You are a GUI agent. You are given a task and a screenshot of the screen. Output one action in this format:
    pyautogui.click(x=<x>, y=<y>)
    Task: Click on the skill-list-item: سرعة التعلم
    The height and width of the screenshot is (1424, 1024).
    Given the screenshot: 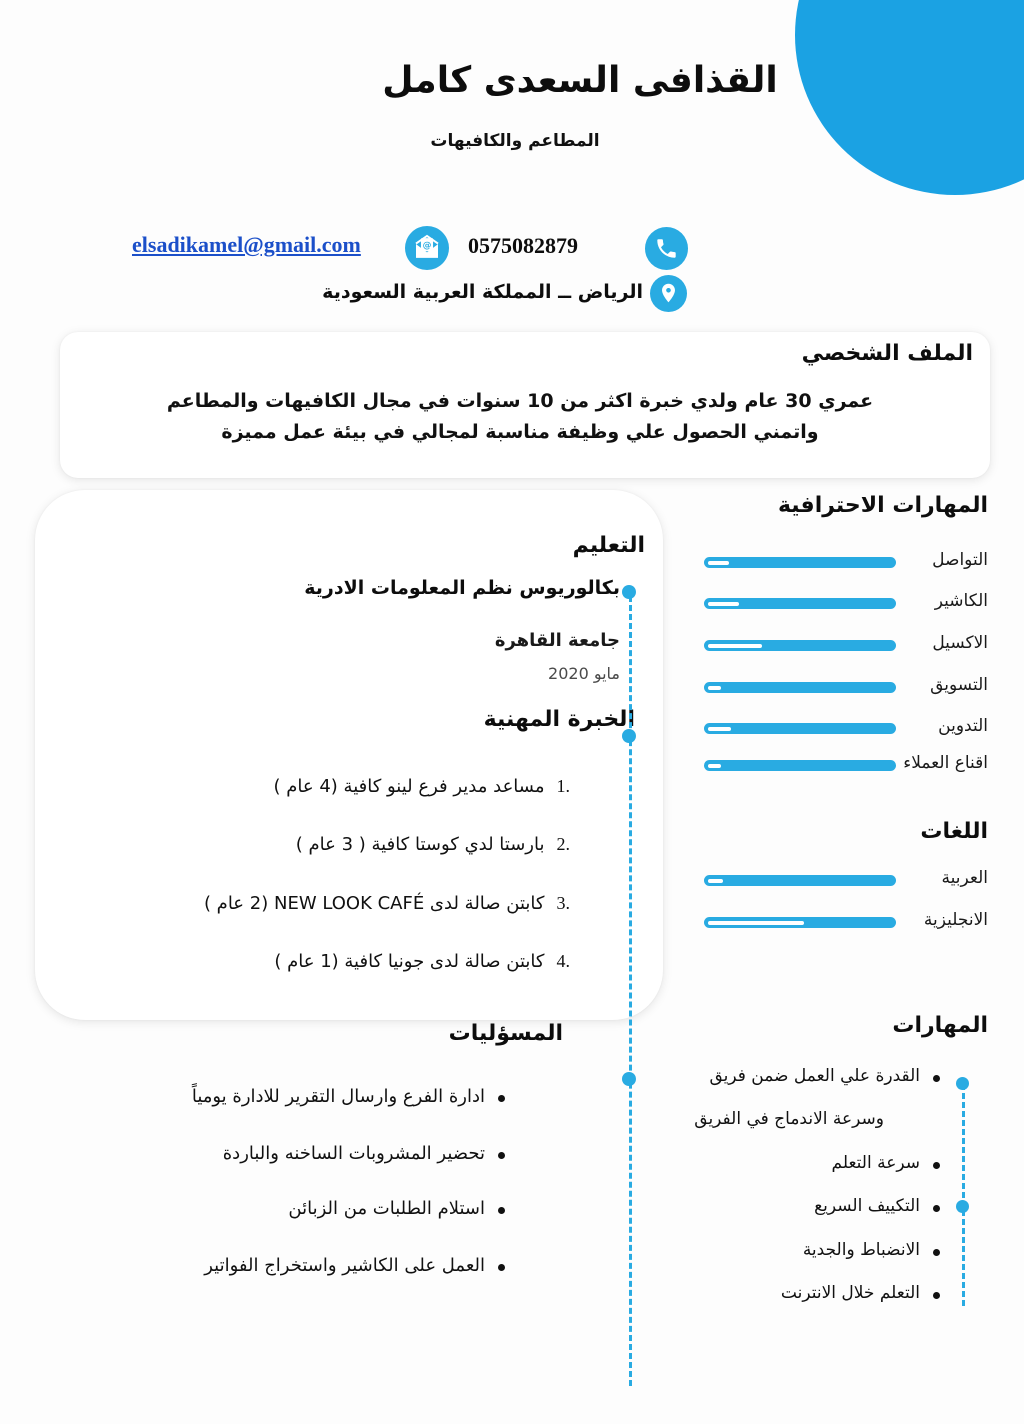 What is the action you would take?
    pyautogui.click(x=886, y=1163)
    